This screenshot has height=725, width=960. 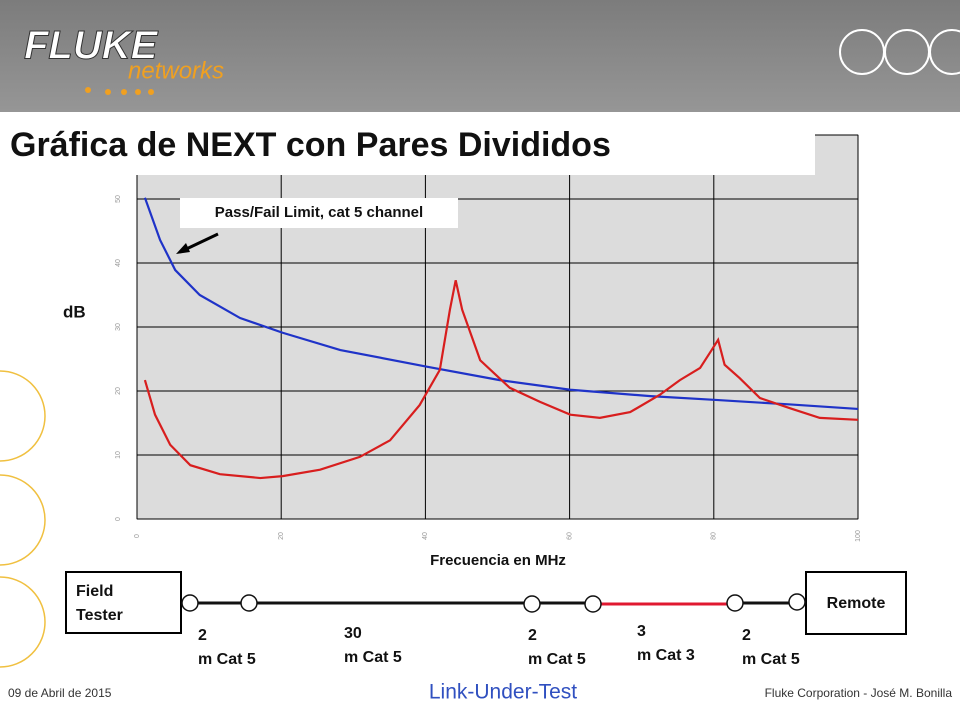 What do you see at coordinates (714, 536) in the screenshot?
I see `x-tick-label: 80` at bounding box center [714, 536].